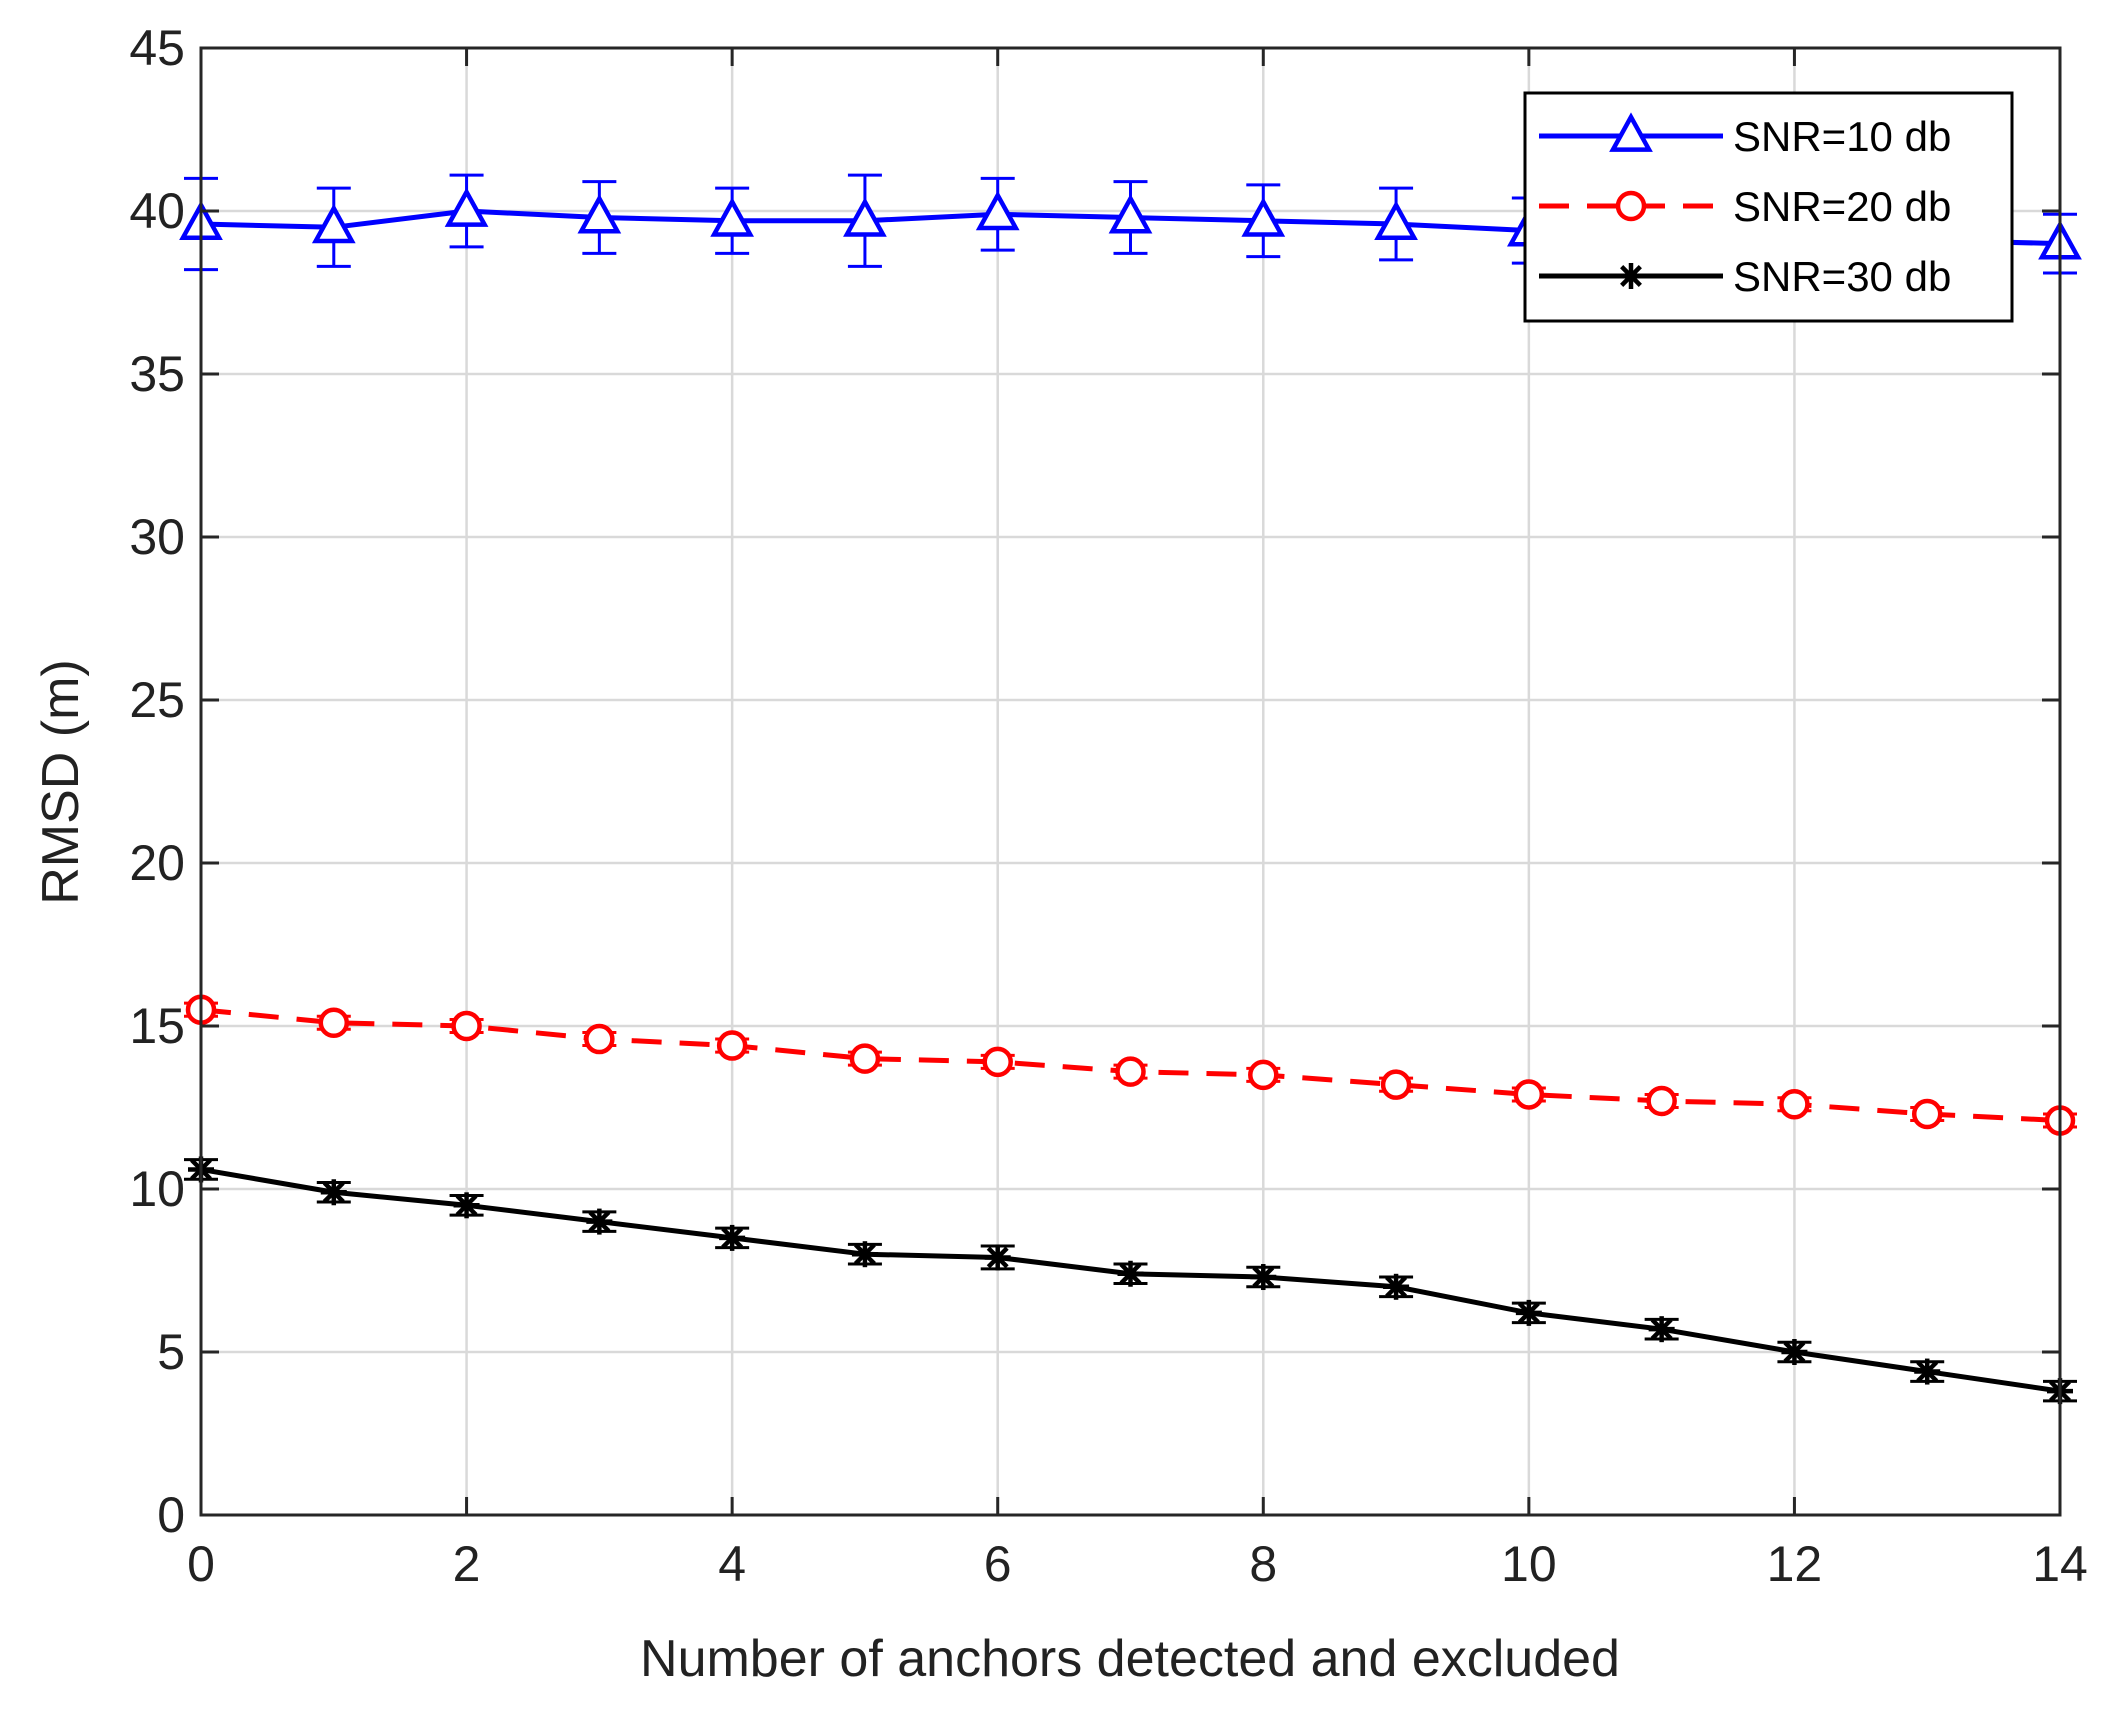 The width and height of the screenshot is (2117, 1709). I want to click on y-tick-label: 15, so click(157, 1026).